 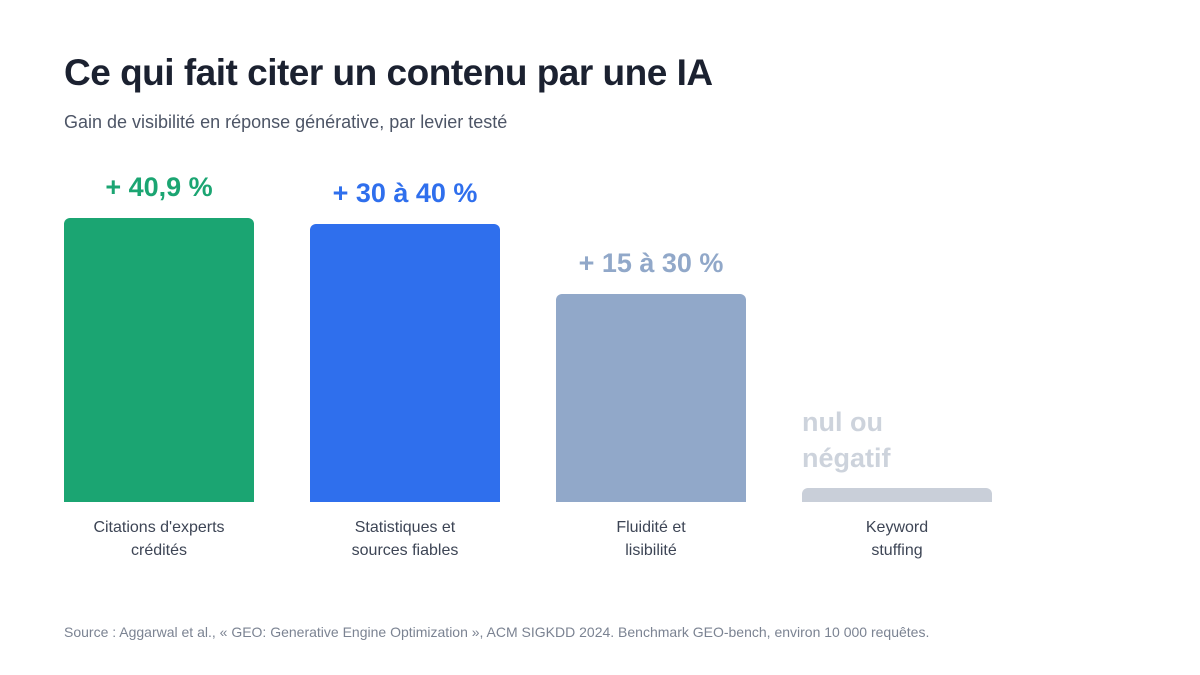 I want to click on bar-value-label: + 15 à 30 %, so click(x=651, y=263).